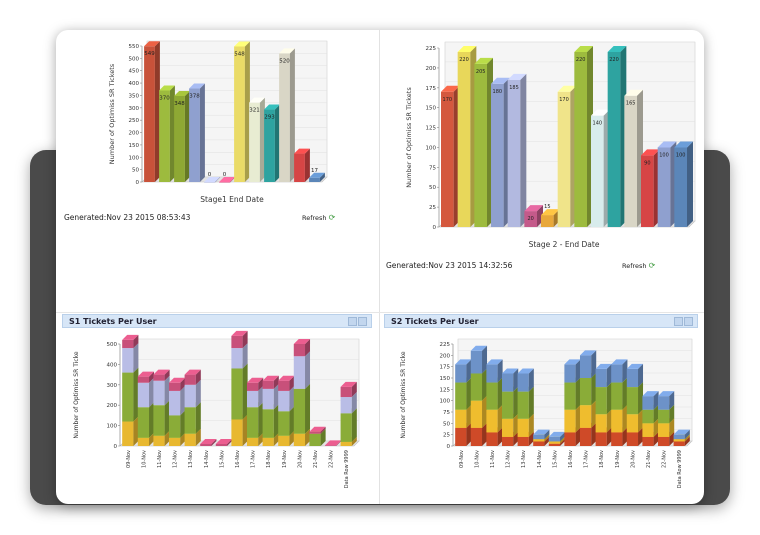 Image resolution: width=760 pixels, height=535 pixels. I want to click on data-label: 165, so click(631, 104).